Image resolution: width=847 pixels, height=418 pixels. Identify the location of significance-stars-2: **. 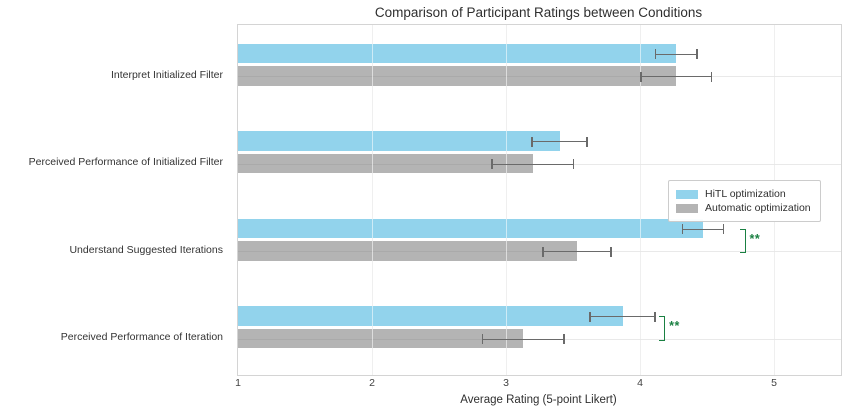
(755, 238).